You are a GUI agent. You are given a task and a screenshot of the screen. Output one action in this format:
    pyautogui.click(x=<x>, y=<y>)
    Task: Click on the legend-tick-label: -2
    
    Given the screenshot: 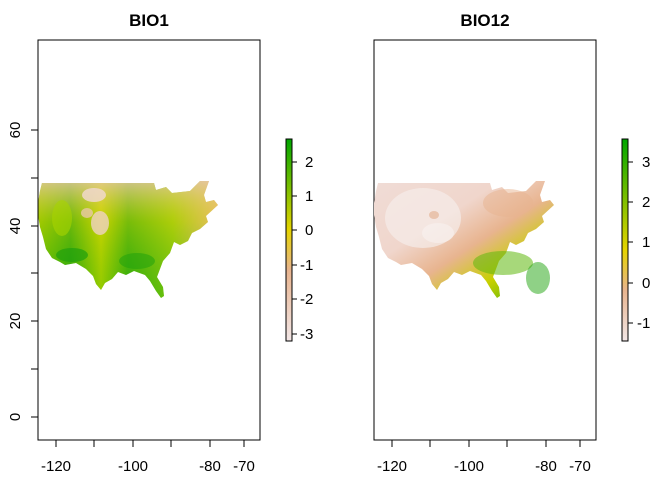 What is the action you would take?
    pyautogui.click(x=306, y=299)
    